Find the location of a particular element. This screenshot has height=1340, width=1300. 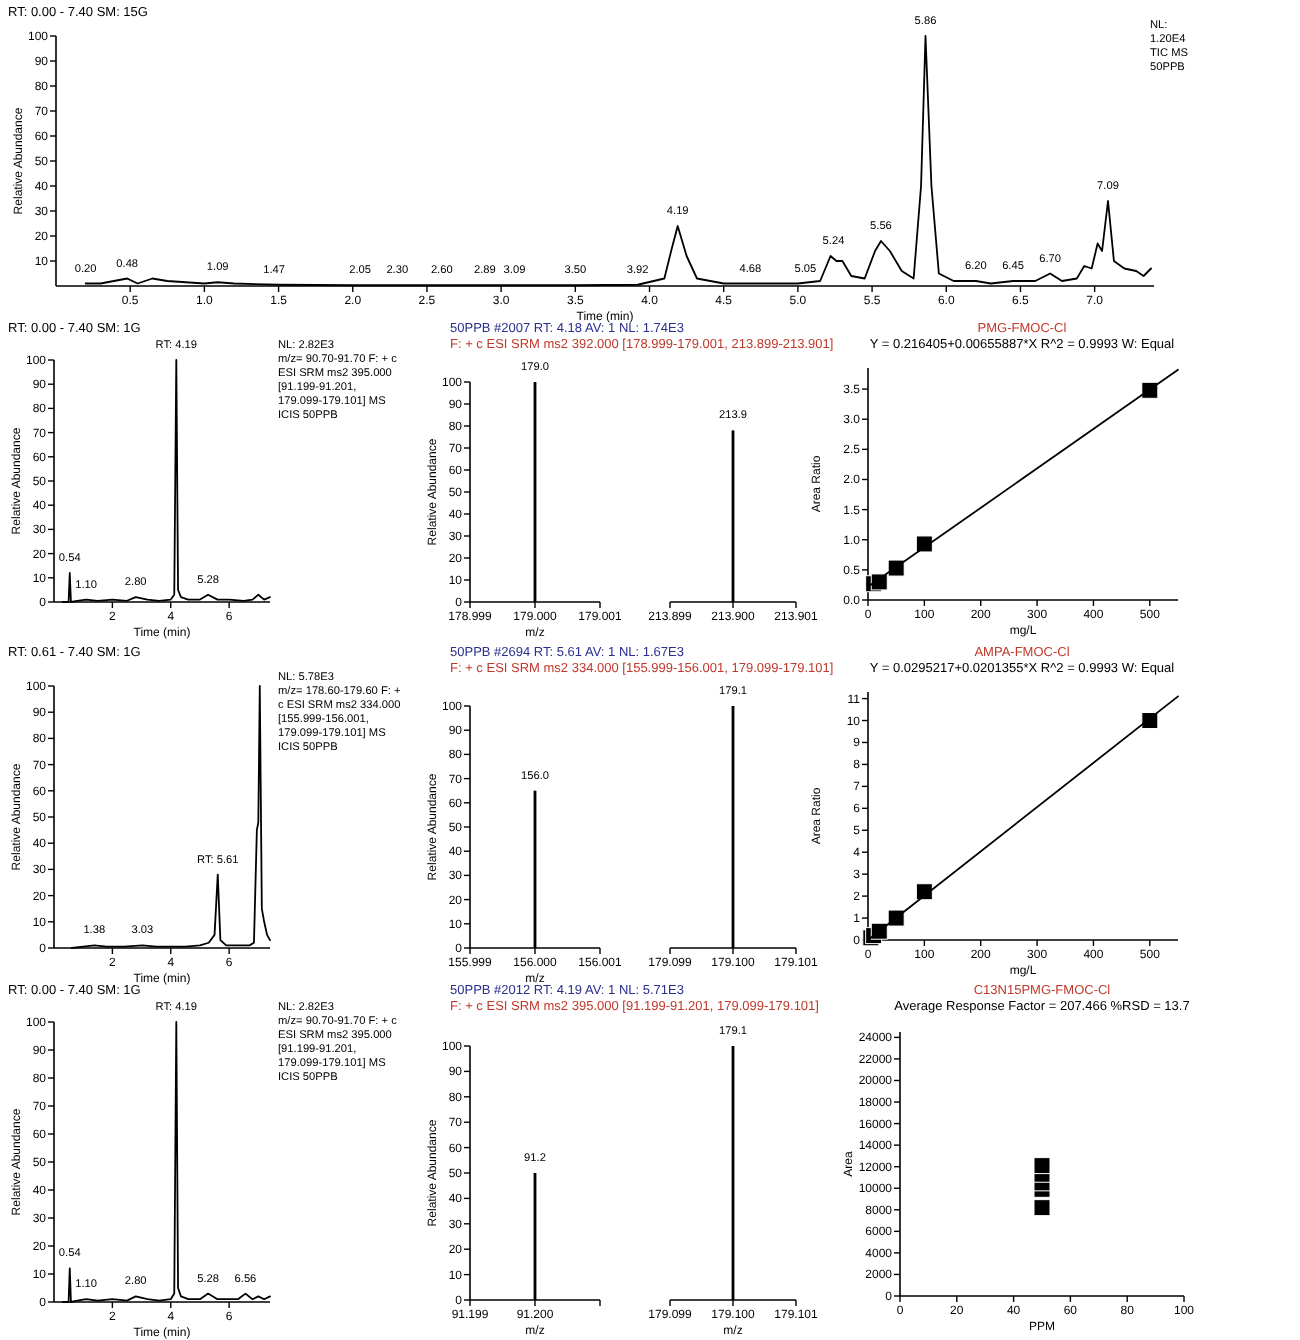

line-series is located at coordinates (166, 1162).